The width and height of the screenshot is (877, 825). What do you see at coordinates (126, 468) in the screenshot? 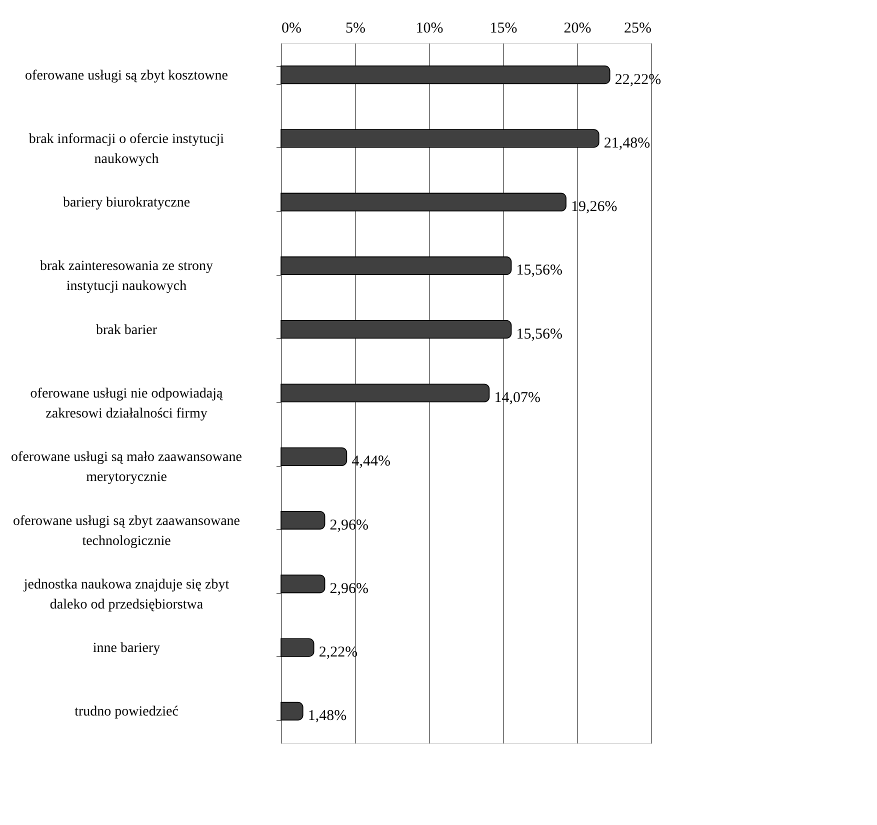
I see `y-tick-label: oferowane usługi są mało zaawansowane merytorycznie` at bounding box center [126, 468].